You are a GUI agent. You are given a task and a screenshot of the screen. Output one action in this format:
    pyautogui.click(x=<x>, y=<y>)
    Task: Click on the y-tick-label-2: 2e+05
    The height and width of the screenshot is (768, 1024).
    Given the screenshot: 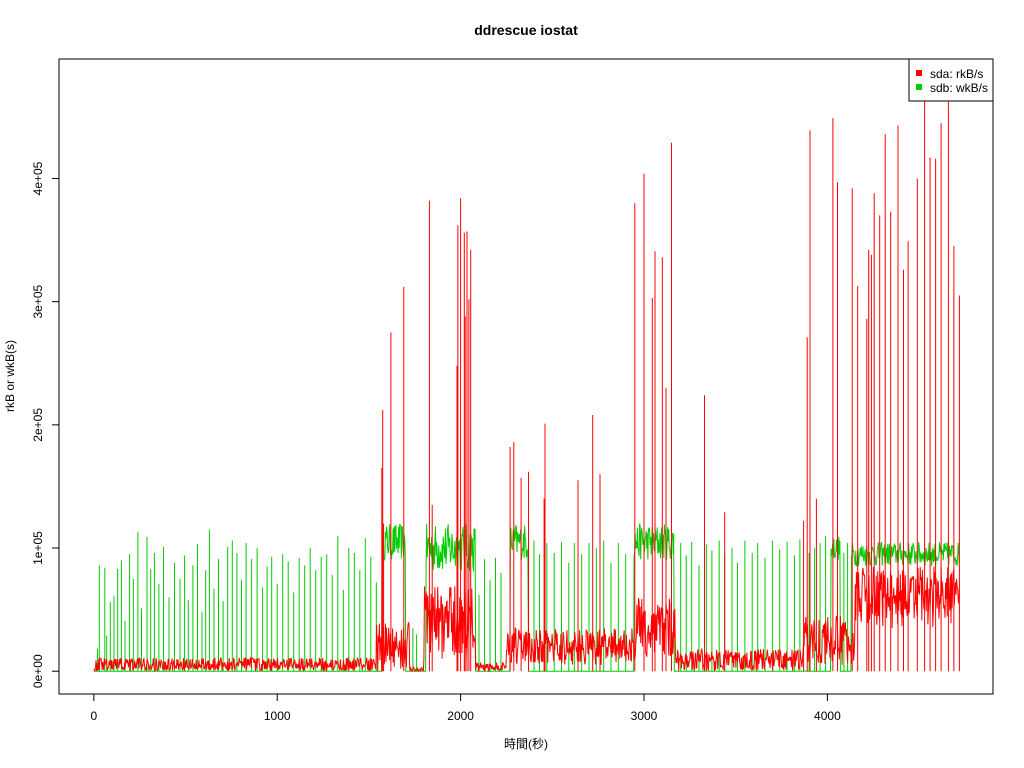 What is the action you would take?
    pyautogui.click(x=38, y=425)
    